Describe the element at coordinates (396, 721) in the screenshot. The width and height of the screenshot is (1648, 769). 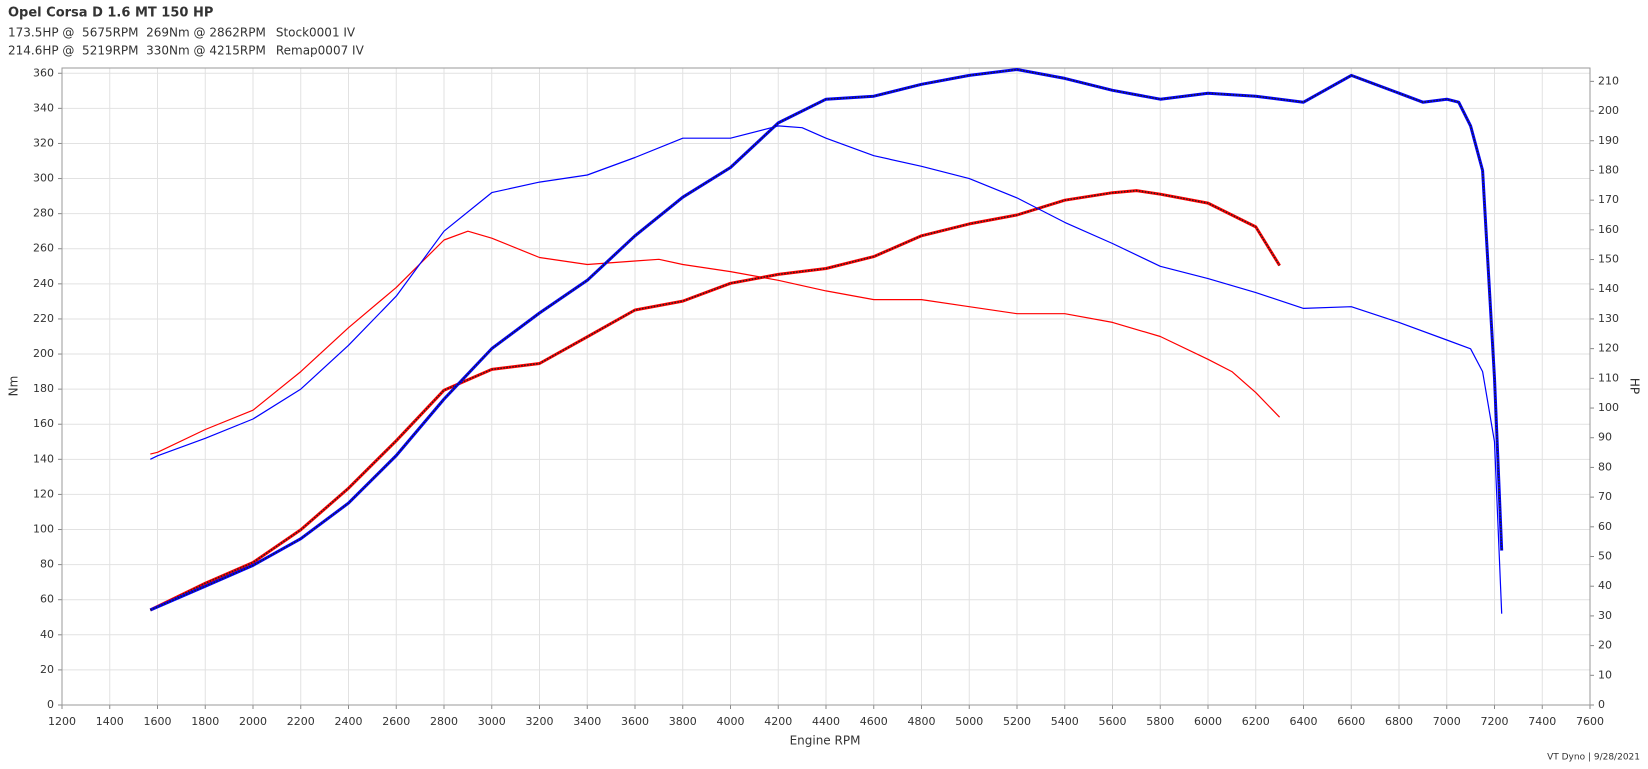
I see `x-tick-label: 2600` at that location.